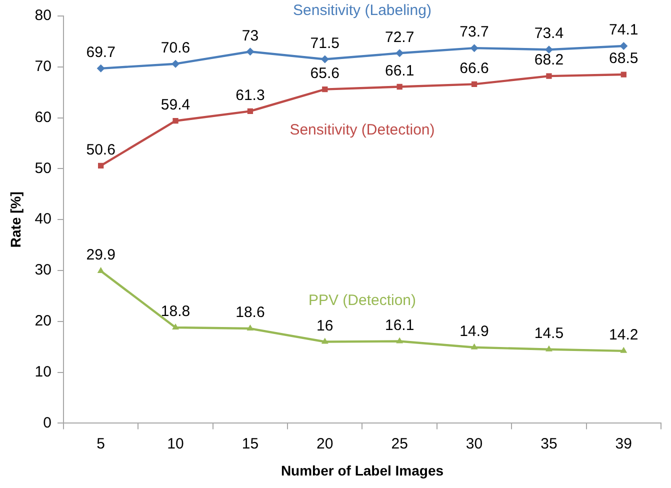 This screenshot has width=671, height=488. What do you see at coordinates (362, 11) in the screenshot?
I see `text: Sensitivity (Labeling)` at bounding box center [362, 11].